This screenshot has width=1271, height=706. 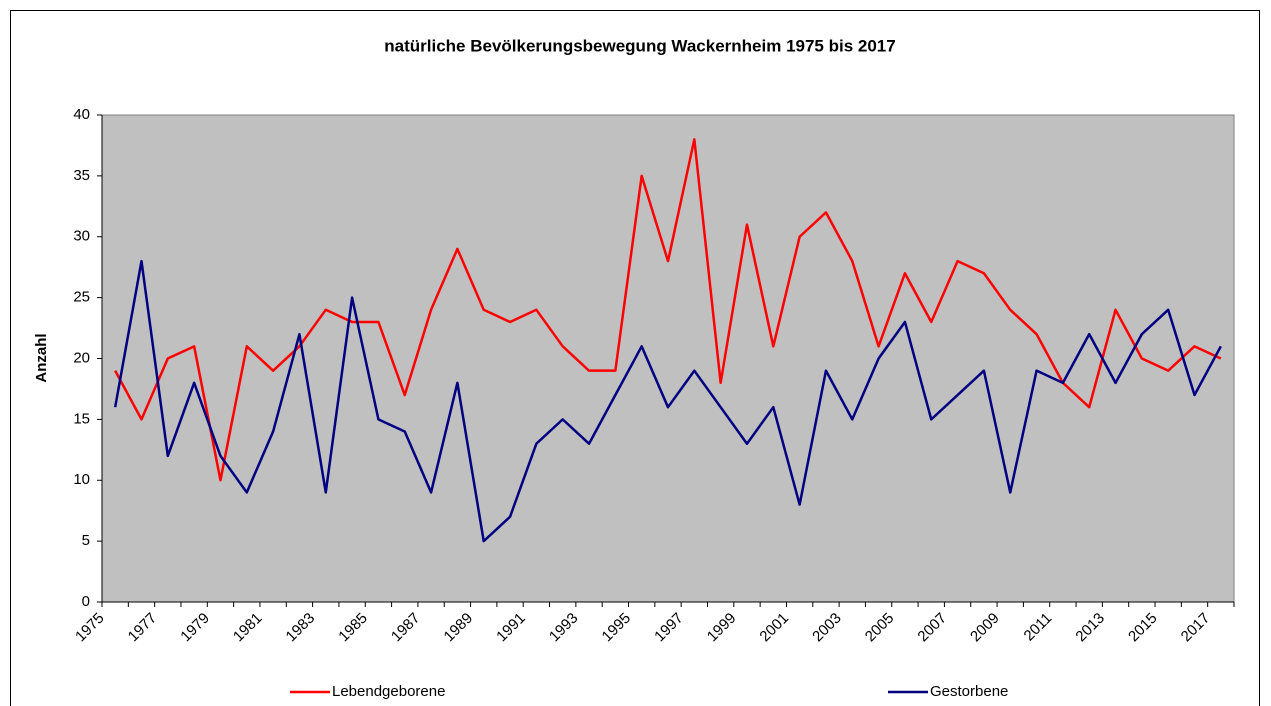 I want to click on y-tick-label: 0, so click(x=86, y=601).